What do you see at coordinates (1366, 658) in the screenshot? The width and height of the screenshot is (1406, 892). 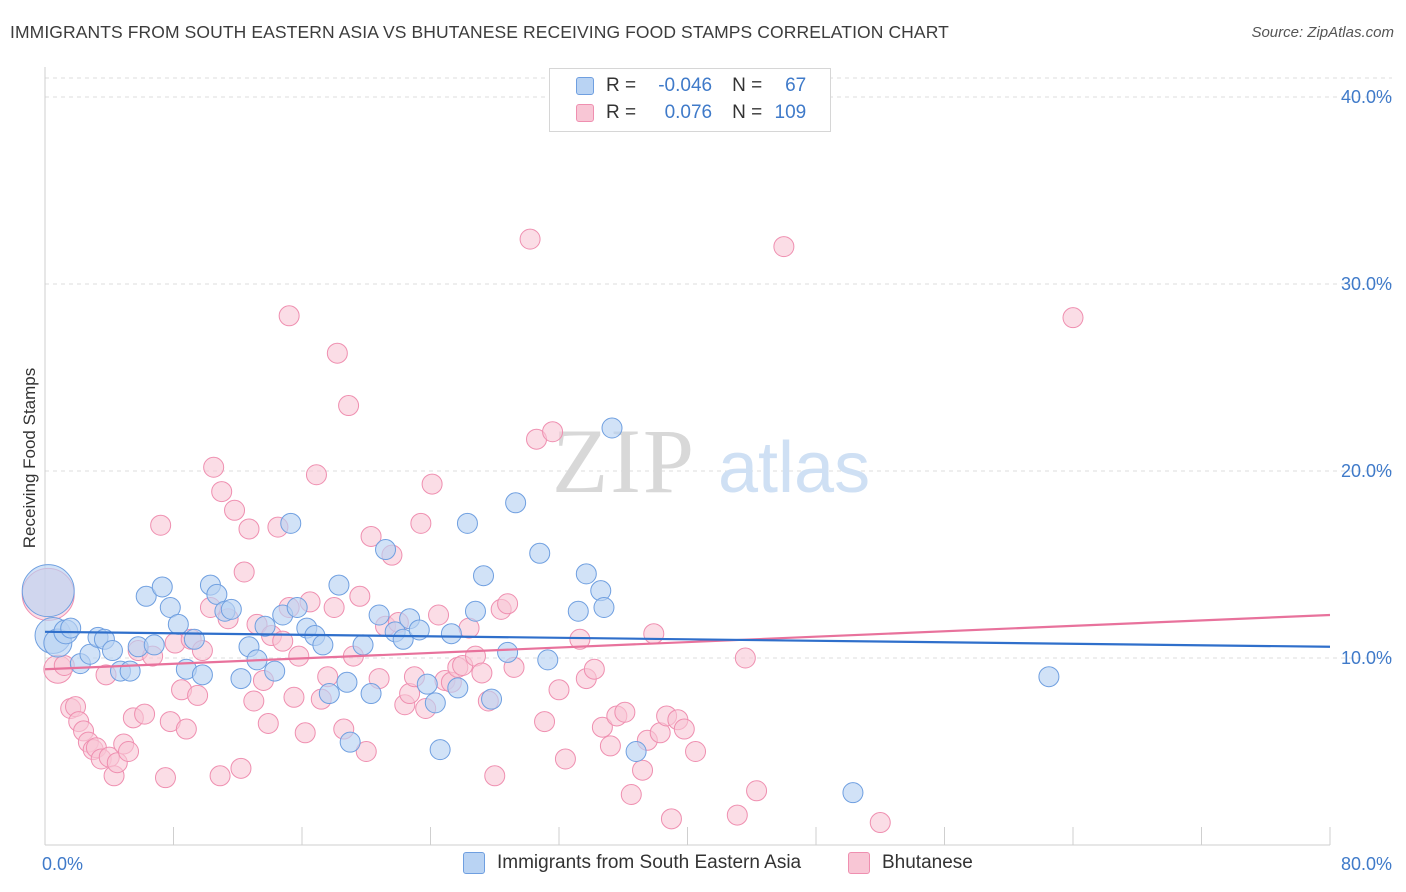 I see `y-tick-label: 10.0%` at bounding box center [1366, 658].